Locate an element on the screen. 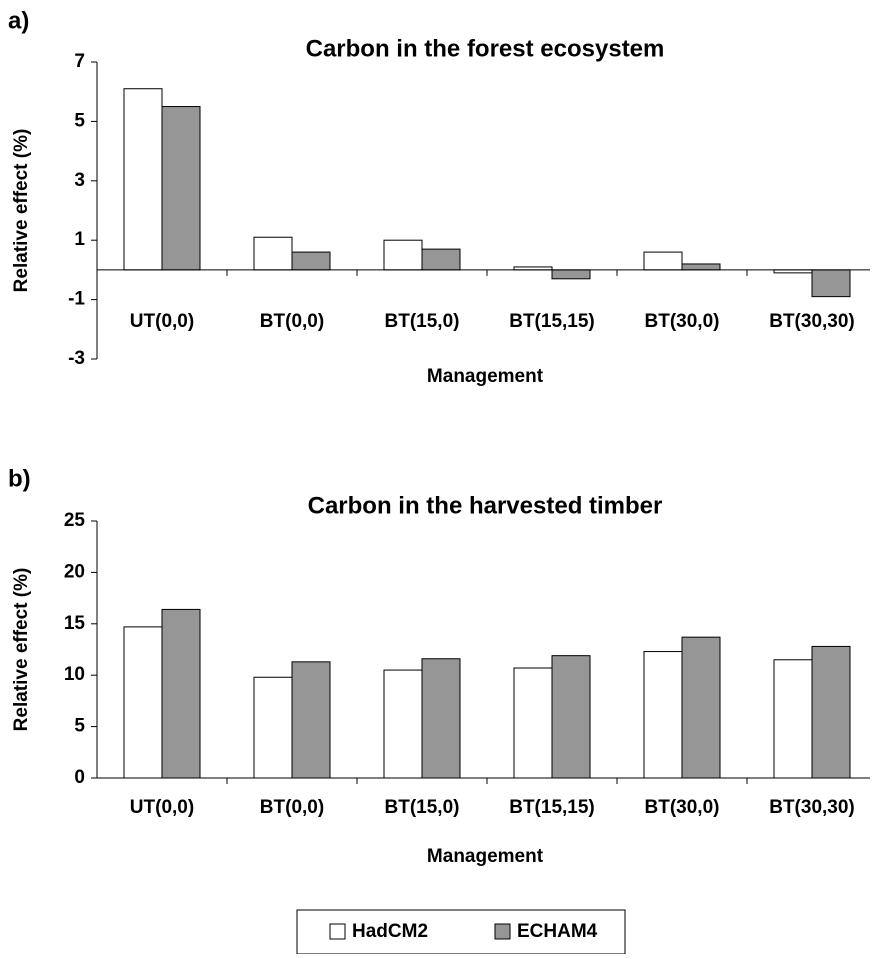 Image resolution: width=874 pixels, height=959 pixels. y-tick-label: 15 is located at coordinates (75, 623).